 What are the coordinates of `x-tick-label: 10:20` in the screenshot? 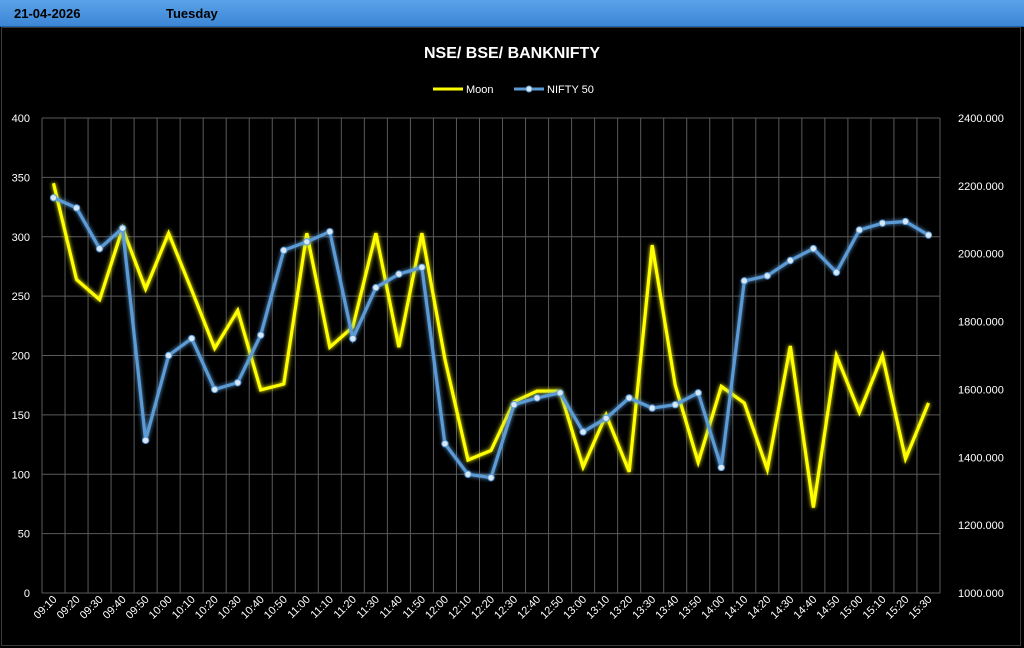 It's located at (207, 608).